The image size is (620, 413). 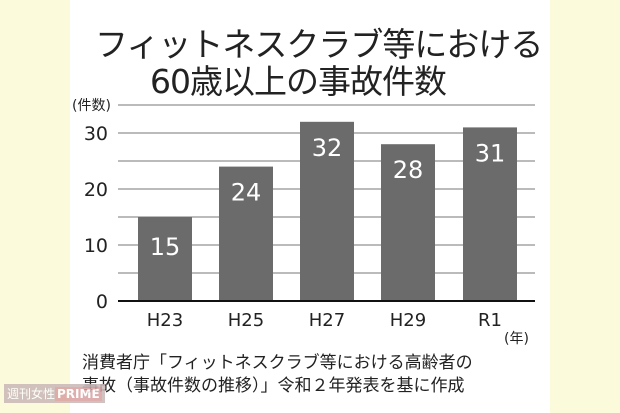 I want to click on data-label: 15, so click(x=165, y=247).